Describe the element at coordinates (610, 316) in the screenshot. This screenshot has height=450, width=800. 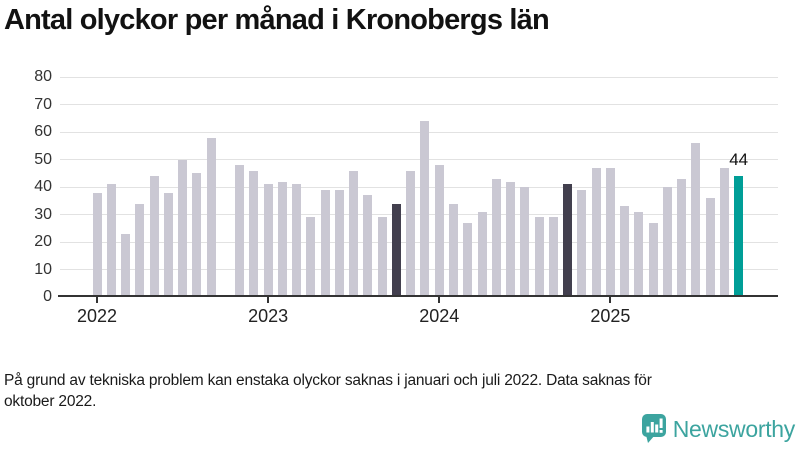
I see `x-axis-year-label: 2025` at that location.